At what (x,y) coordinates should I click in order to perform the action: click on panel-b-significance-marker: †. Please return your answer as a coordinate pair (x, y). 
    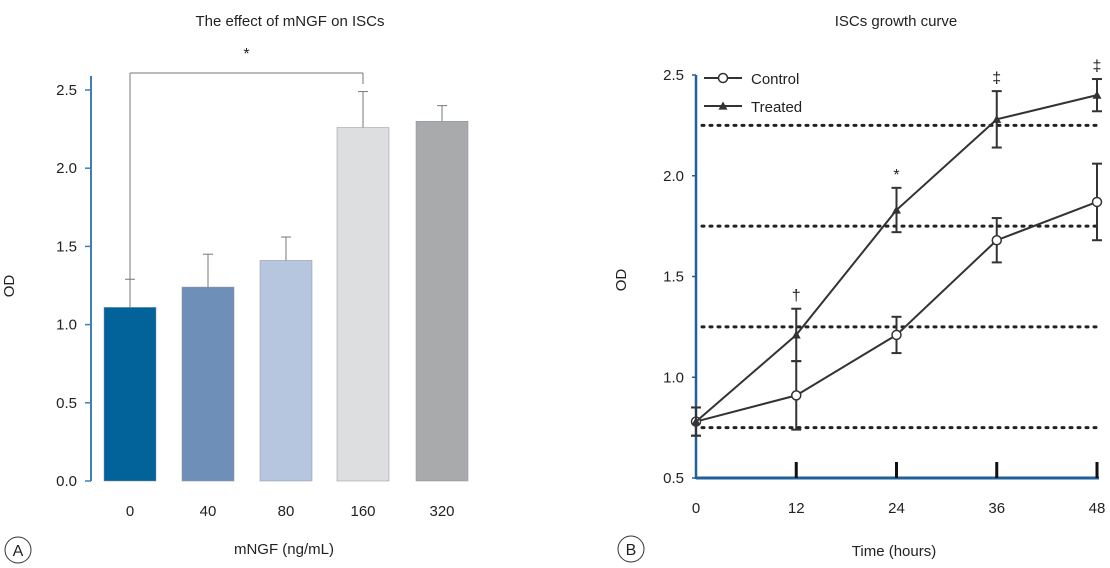
    Looking at the image, I should click on (796, 296).